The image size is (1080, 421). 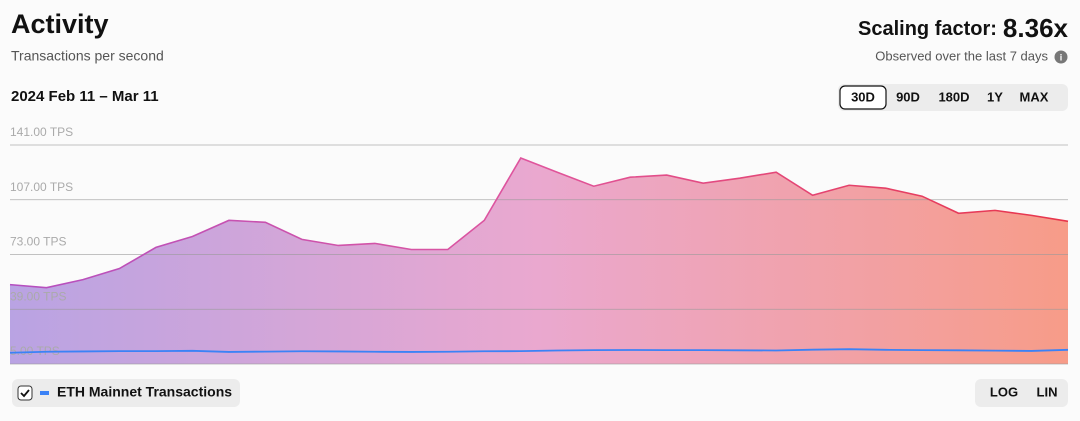 I want to click on range-button: 180D, so click(x=953, y=96).